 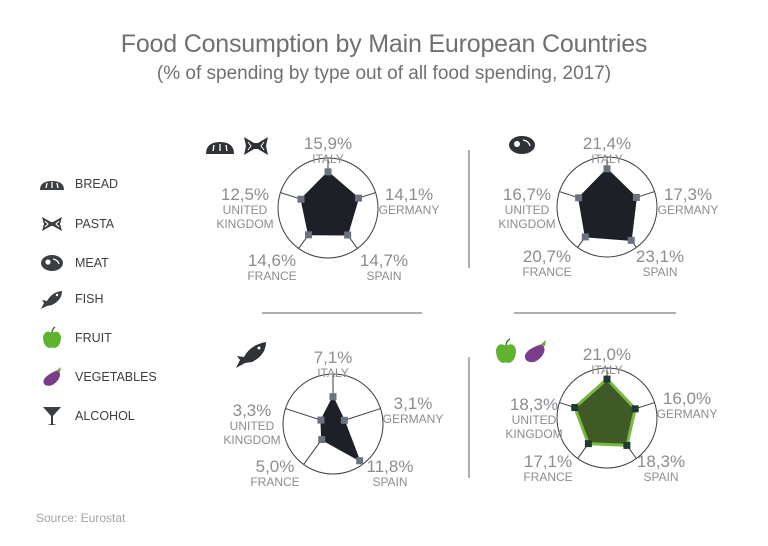 I want to click on legend-item-bread: BREAD, so click(x=138, y=185).